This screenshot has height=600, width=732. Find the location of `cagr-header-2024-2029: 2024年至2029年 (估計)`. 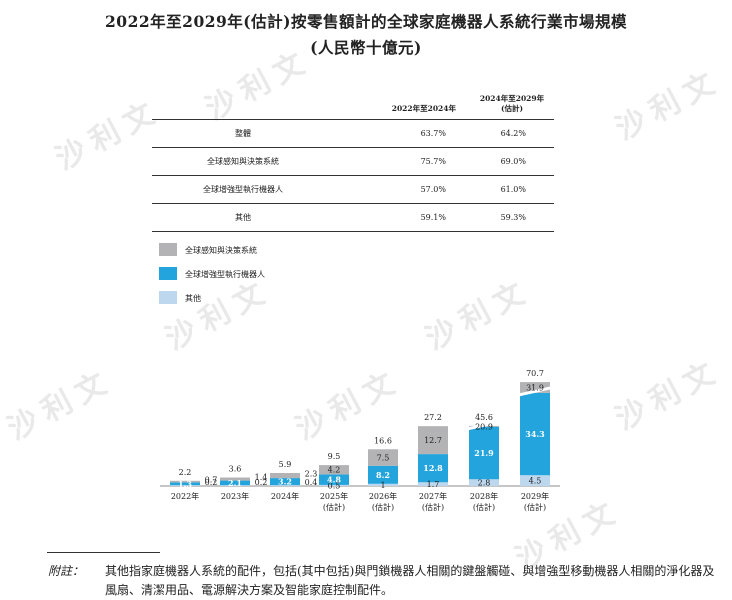

cagr-header-2024-2029: 2024年至2029年 (估計) is located at coordinates (514, 106).